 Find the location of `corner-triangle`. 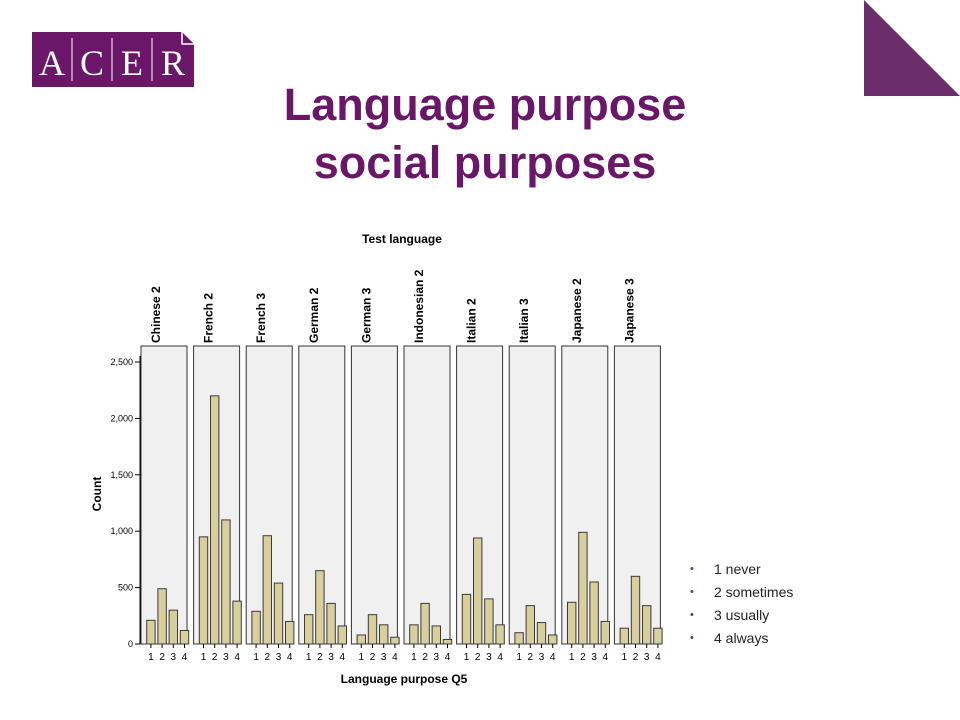

corner-triangle is located at coordinates (912, 48).